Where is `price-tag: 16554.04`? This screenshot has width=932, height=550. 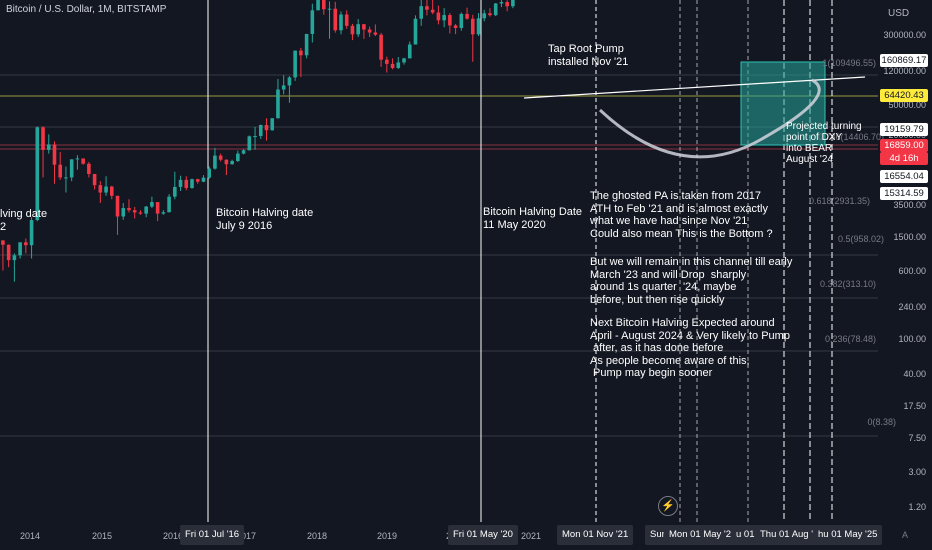
price-tag: 16554.04 is located at coordinates (904, 176).